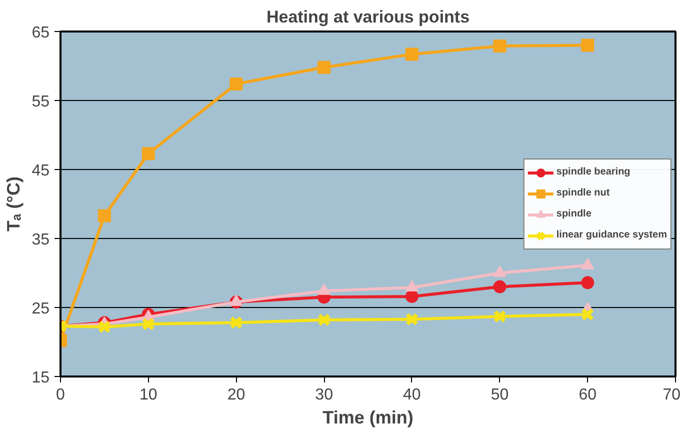 The width and height of the screenshot is (687, 435). What do you see at coordinates (368, 17) in the screenshot?
I see `chart-title: Heating at various points` at bounding box center [368, 17].